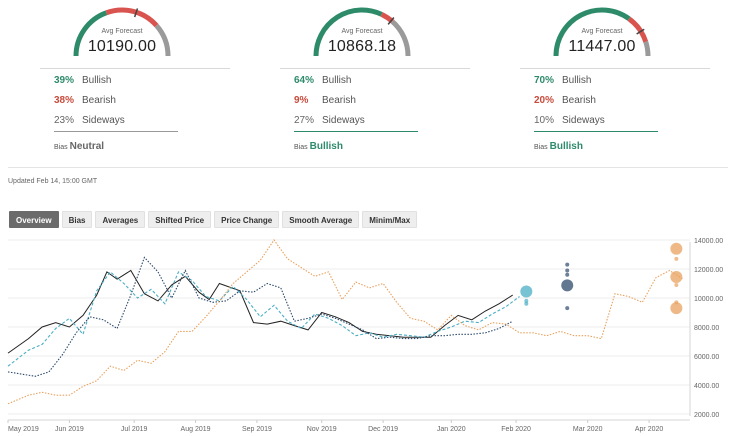 This screenshot has width=750, height=436. I want to click on stat-pct: 23%, so click(64, 120).